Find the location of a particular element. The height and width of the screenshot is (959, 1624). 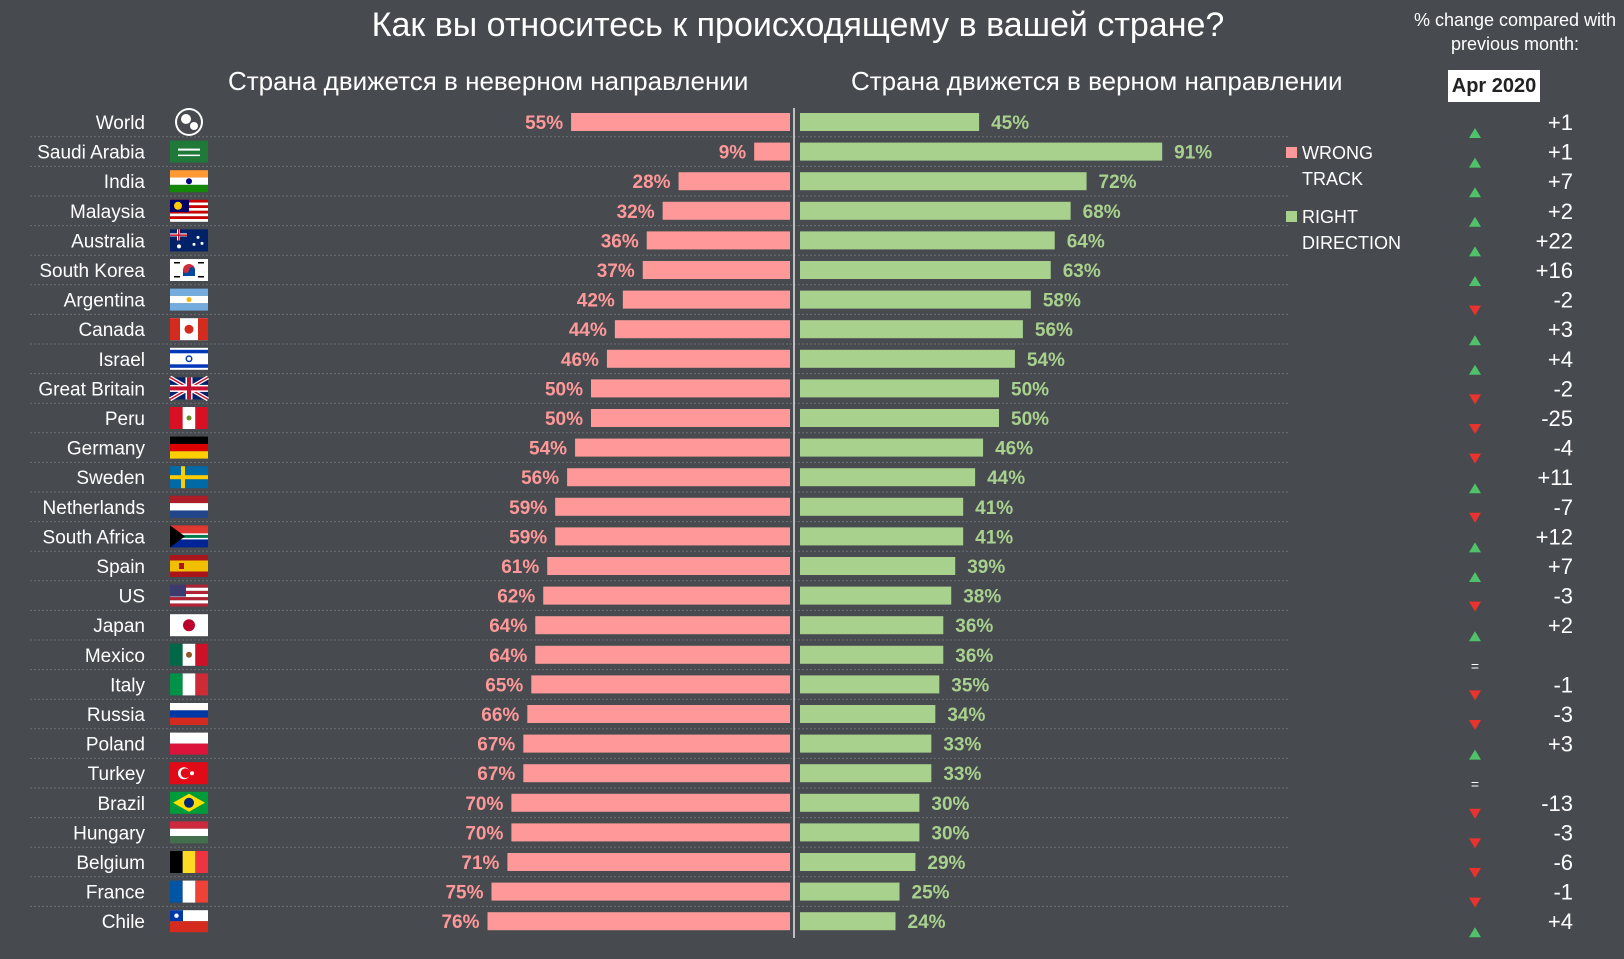

bar-wrong-japan is located at coordinates (662, 625).